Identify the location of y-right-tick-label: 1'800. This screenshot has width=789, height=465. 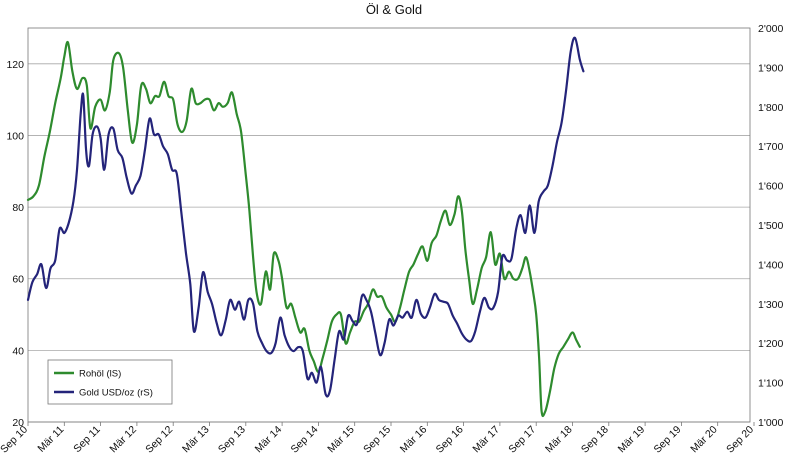
(771, 108).